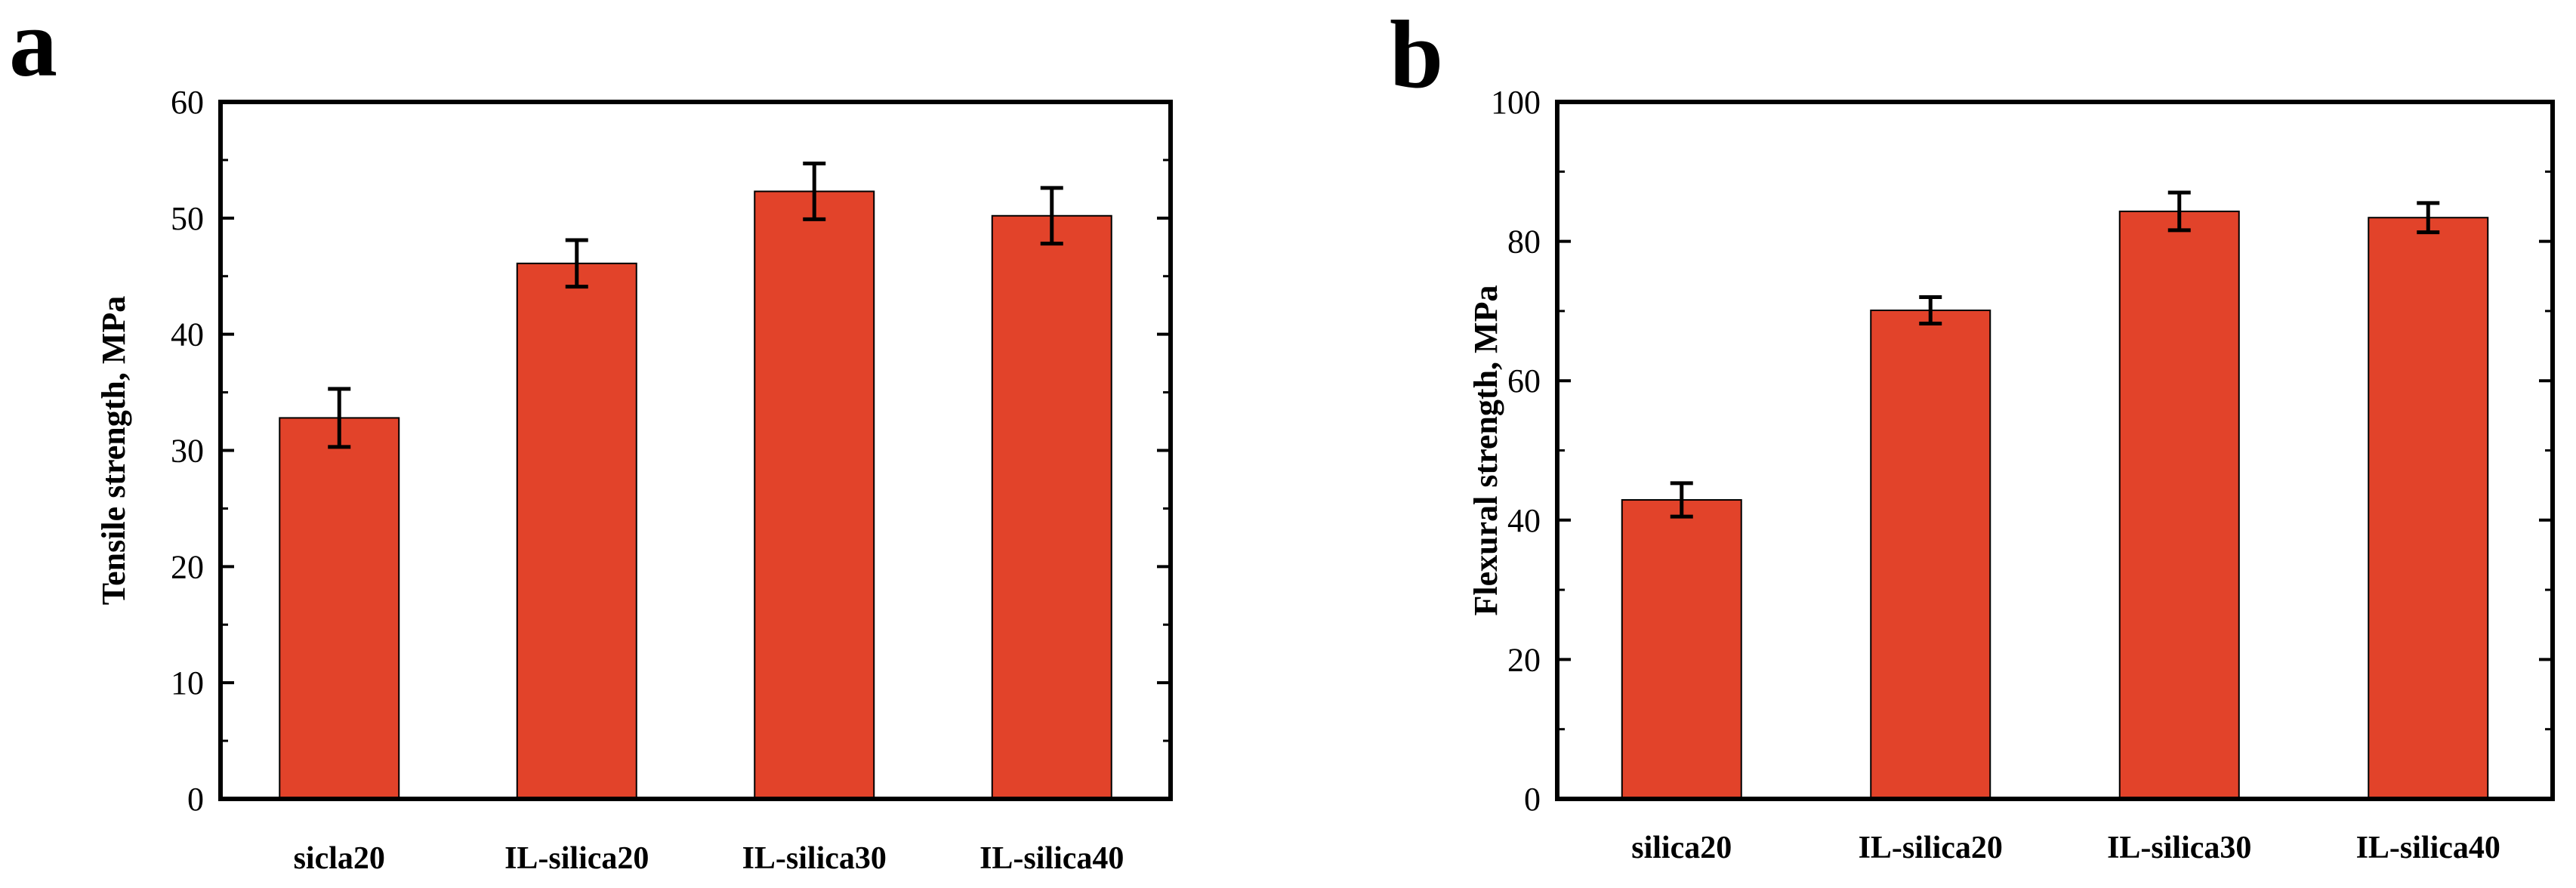 This screenshot has height=888, width=2576. What do you see at coordinates (187, 451) in the screenshot?
I see `y-tick-label: 30` at bounding box center [187, 451].